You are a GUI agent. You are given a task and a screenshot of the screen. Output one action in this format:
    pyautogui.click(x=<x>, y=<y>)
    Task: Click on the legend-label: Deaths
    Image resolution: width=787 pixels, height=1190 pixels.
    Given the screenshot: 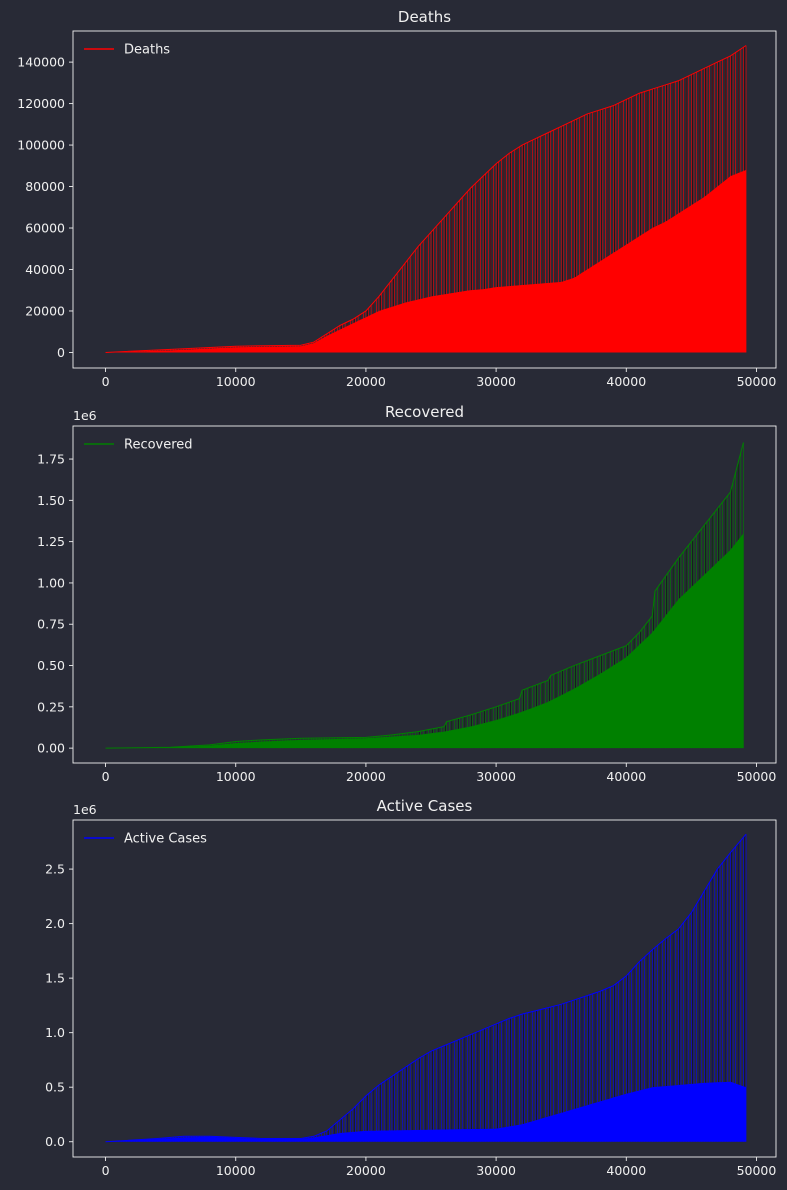 What is the action you would take?
    pyautogui.click(x=147, y=50)
    